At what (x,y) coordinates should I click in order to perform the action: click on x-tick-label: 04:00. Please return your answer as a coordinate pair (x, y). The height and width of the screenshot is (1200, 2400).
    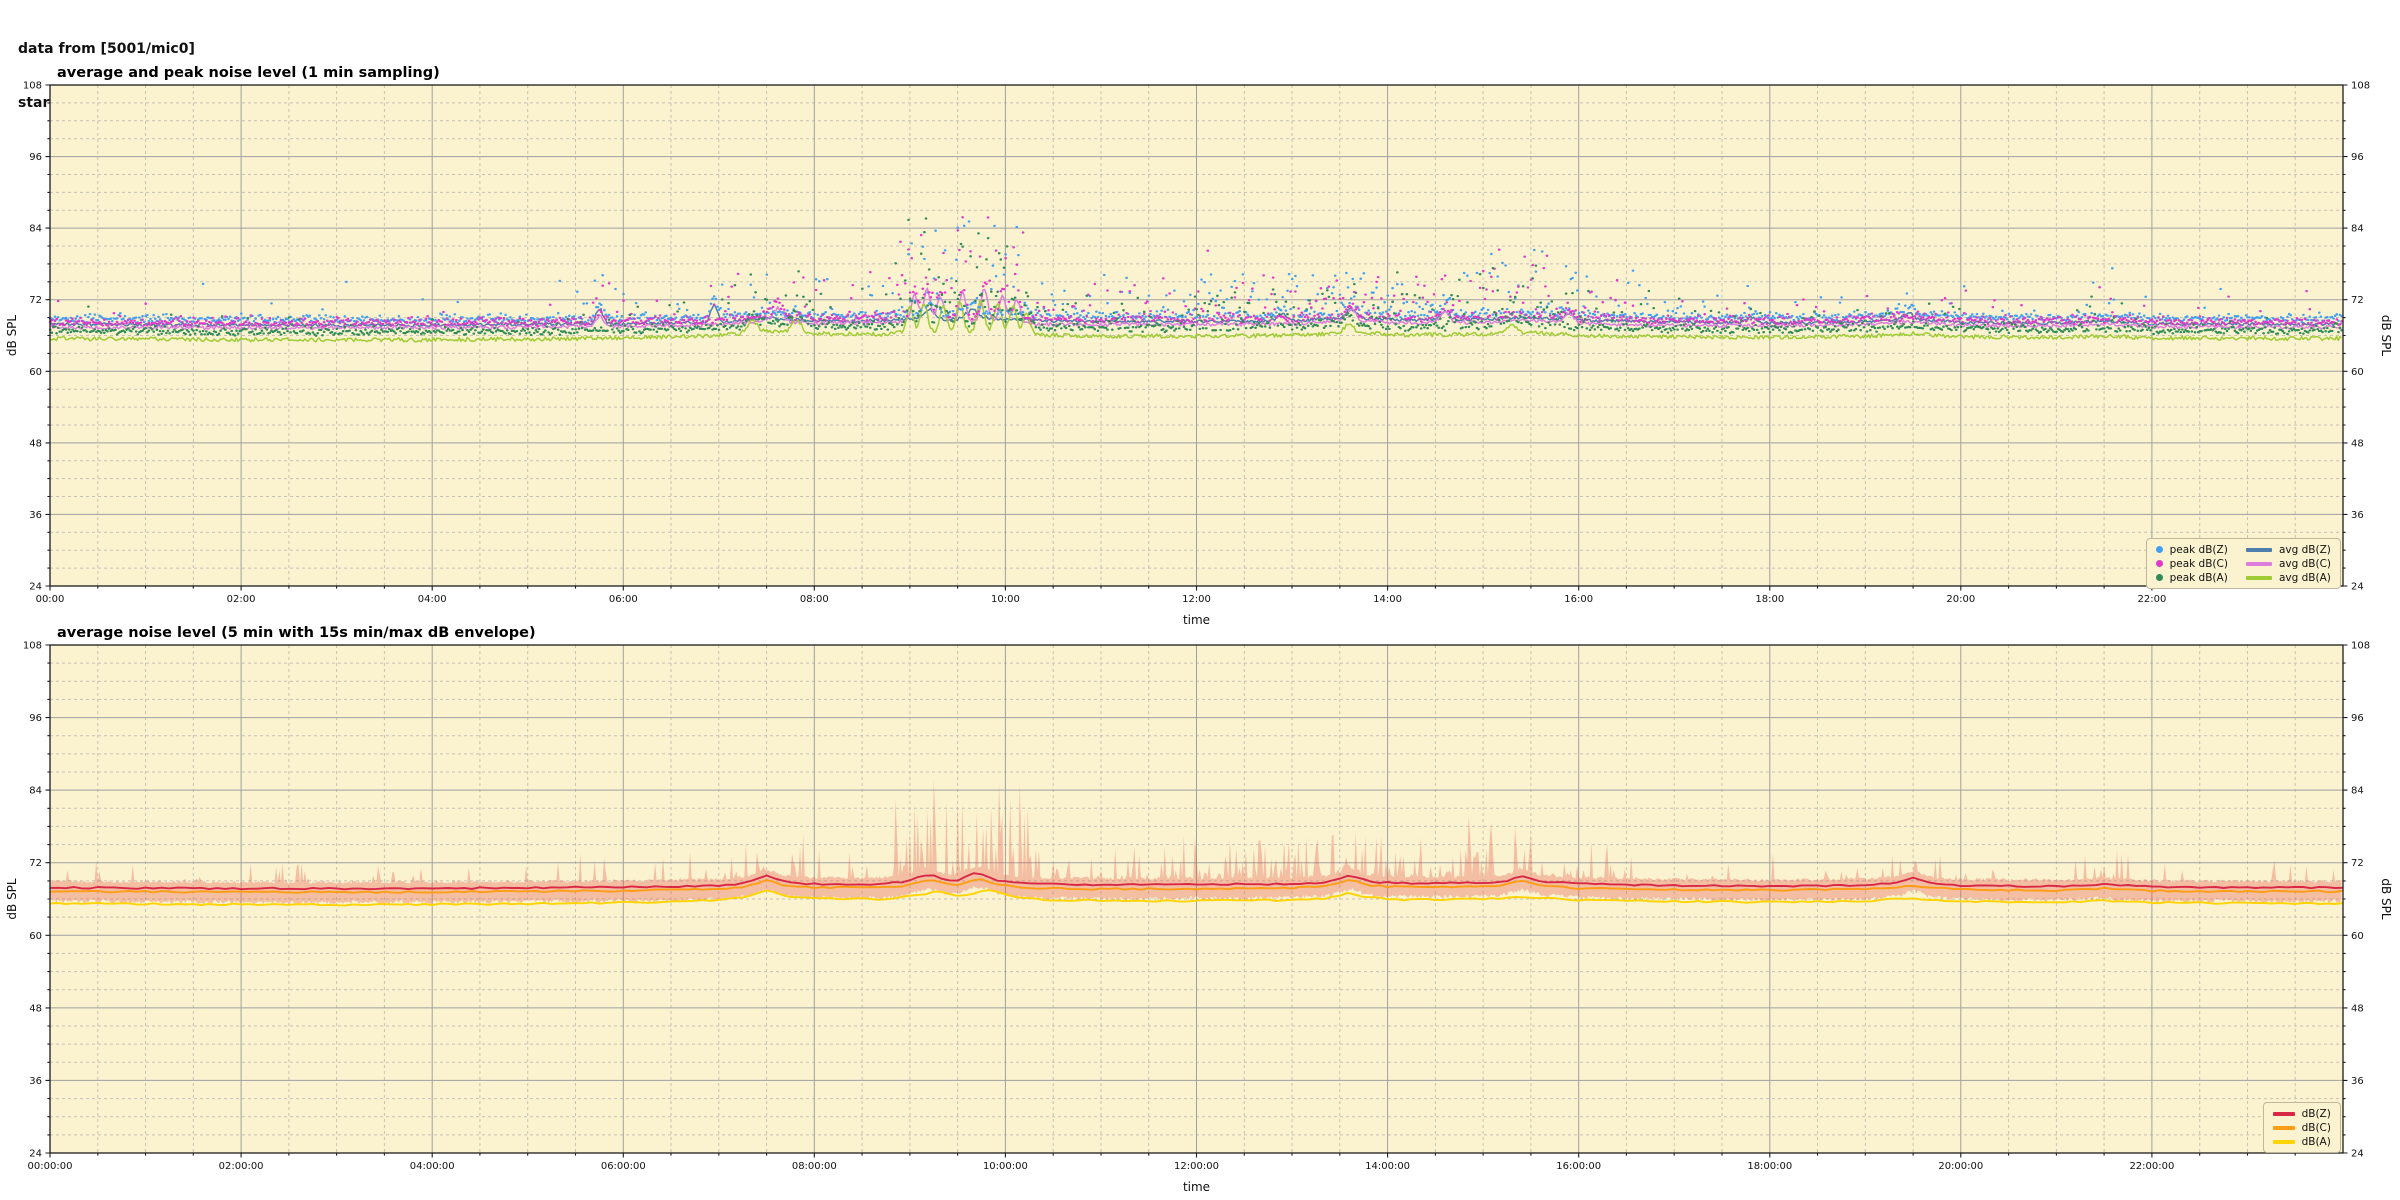
    Looking at the image, I should click on (432, 599).